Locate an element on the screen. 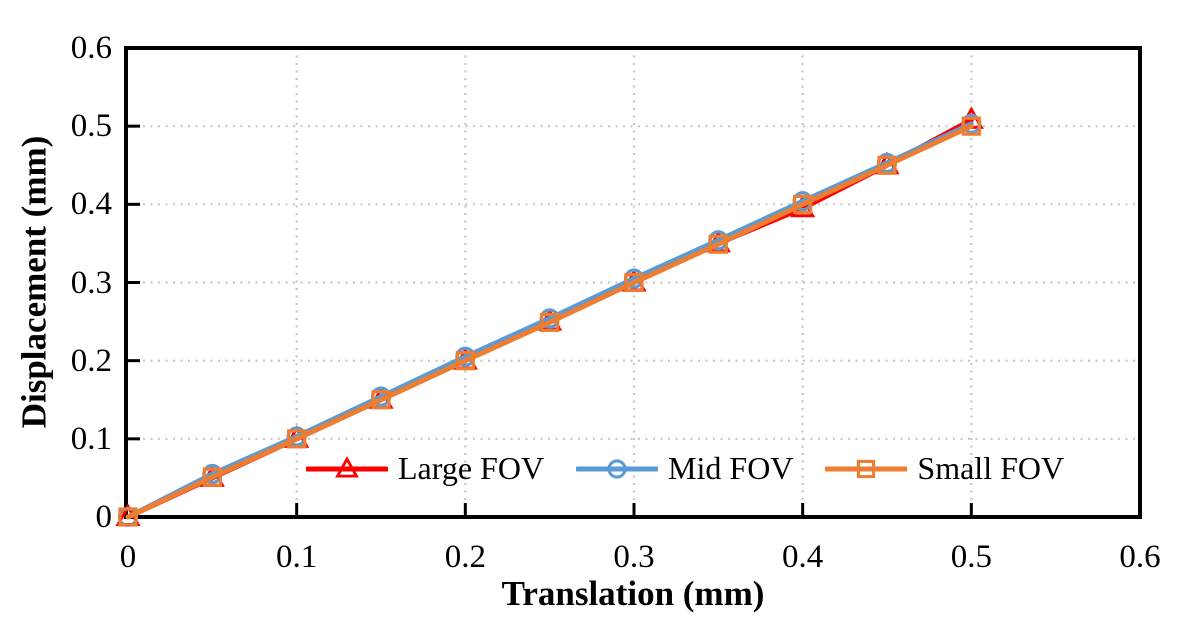  y-tick-label: 0.5 is located at coordinates (91, 126).